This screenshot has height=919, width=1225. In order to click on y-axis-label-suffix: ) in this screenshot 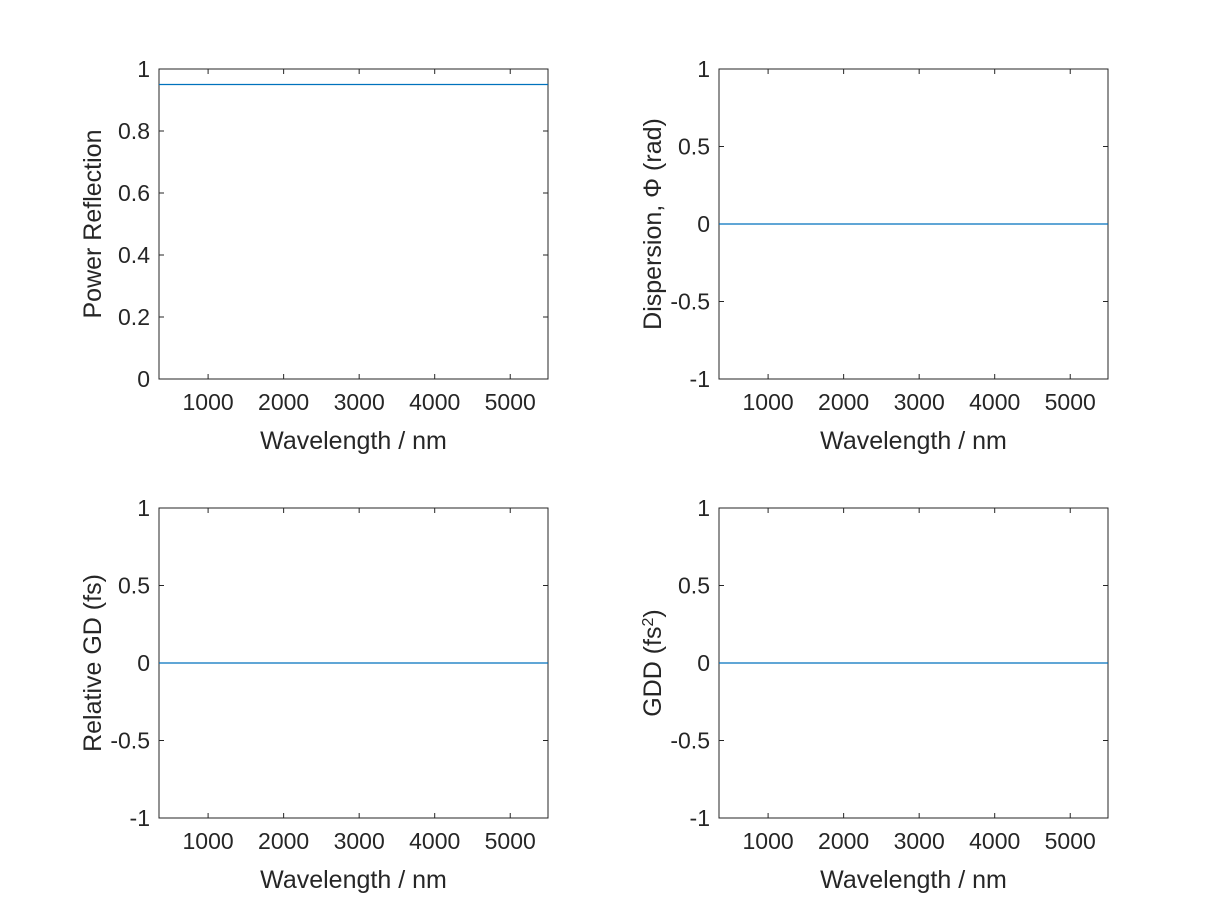, I will do `click(653, 613)`.